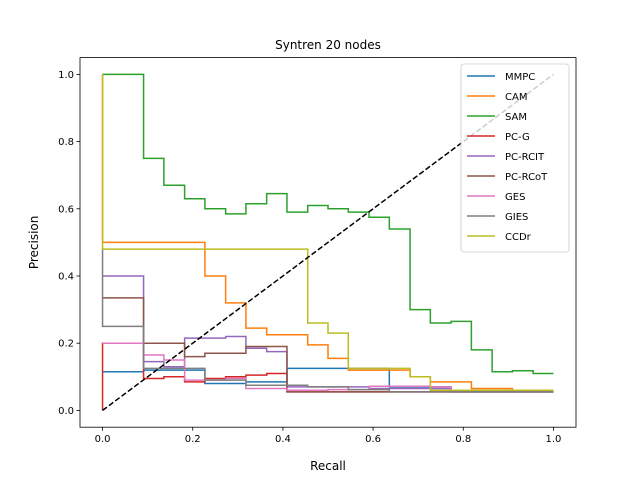 This screenshot has height=480, width=640. I want to click on y-tick-label: 0.6, so click(66, 209).